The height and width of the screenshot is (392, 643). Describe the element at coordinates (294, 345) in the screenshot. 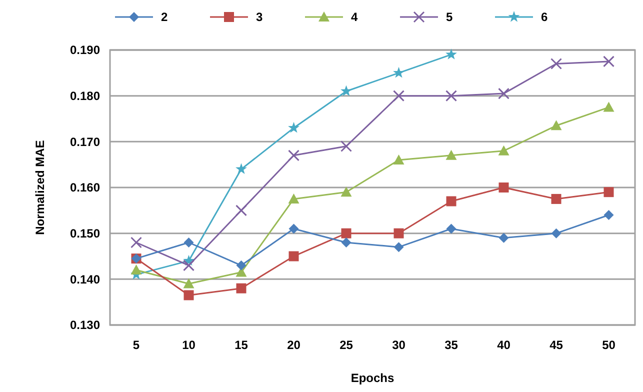

I see `x-tick-label: 20` at that location.